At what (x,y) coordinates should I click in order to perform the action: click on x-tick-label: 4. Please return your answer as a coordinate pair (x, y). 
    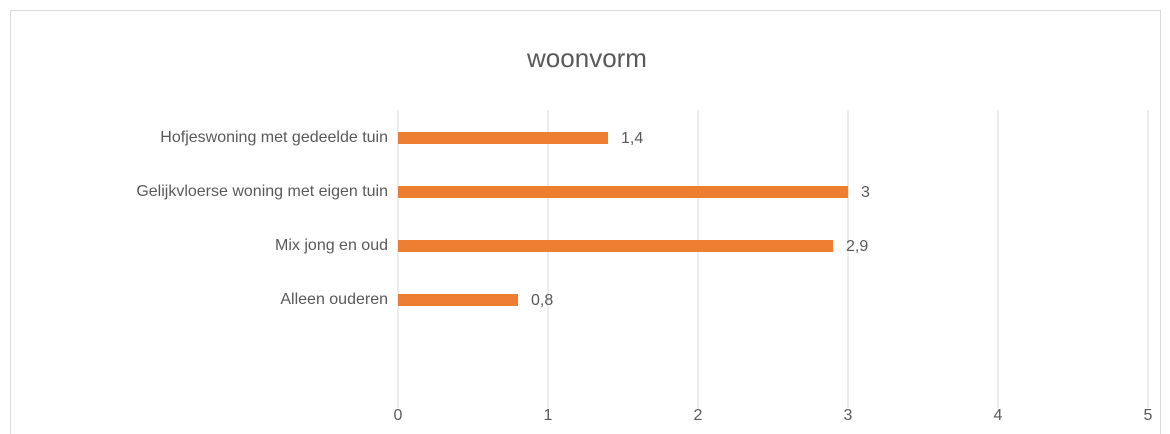
    Looking at the image, I should click on (998, 415).